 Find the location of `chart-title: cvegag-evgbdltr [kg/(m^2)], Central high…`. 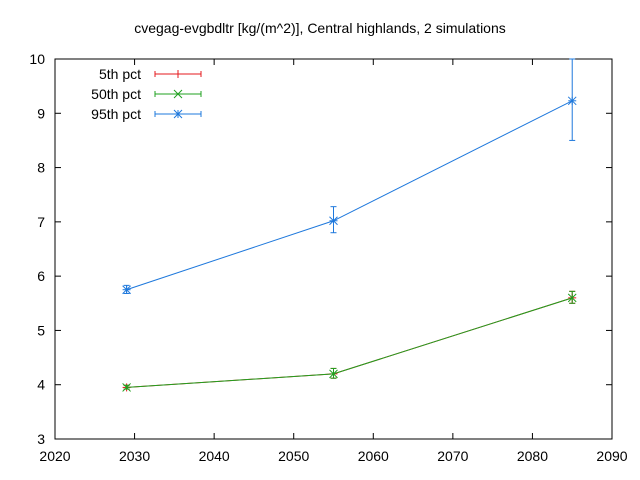

chart-title: cvegag-evgbdltr [kg/(m^2)], Central high… is located at coordinates (320, 28).